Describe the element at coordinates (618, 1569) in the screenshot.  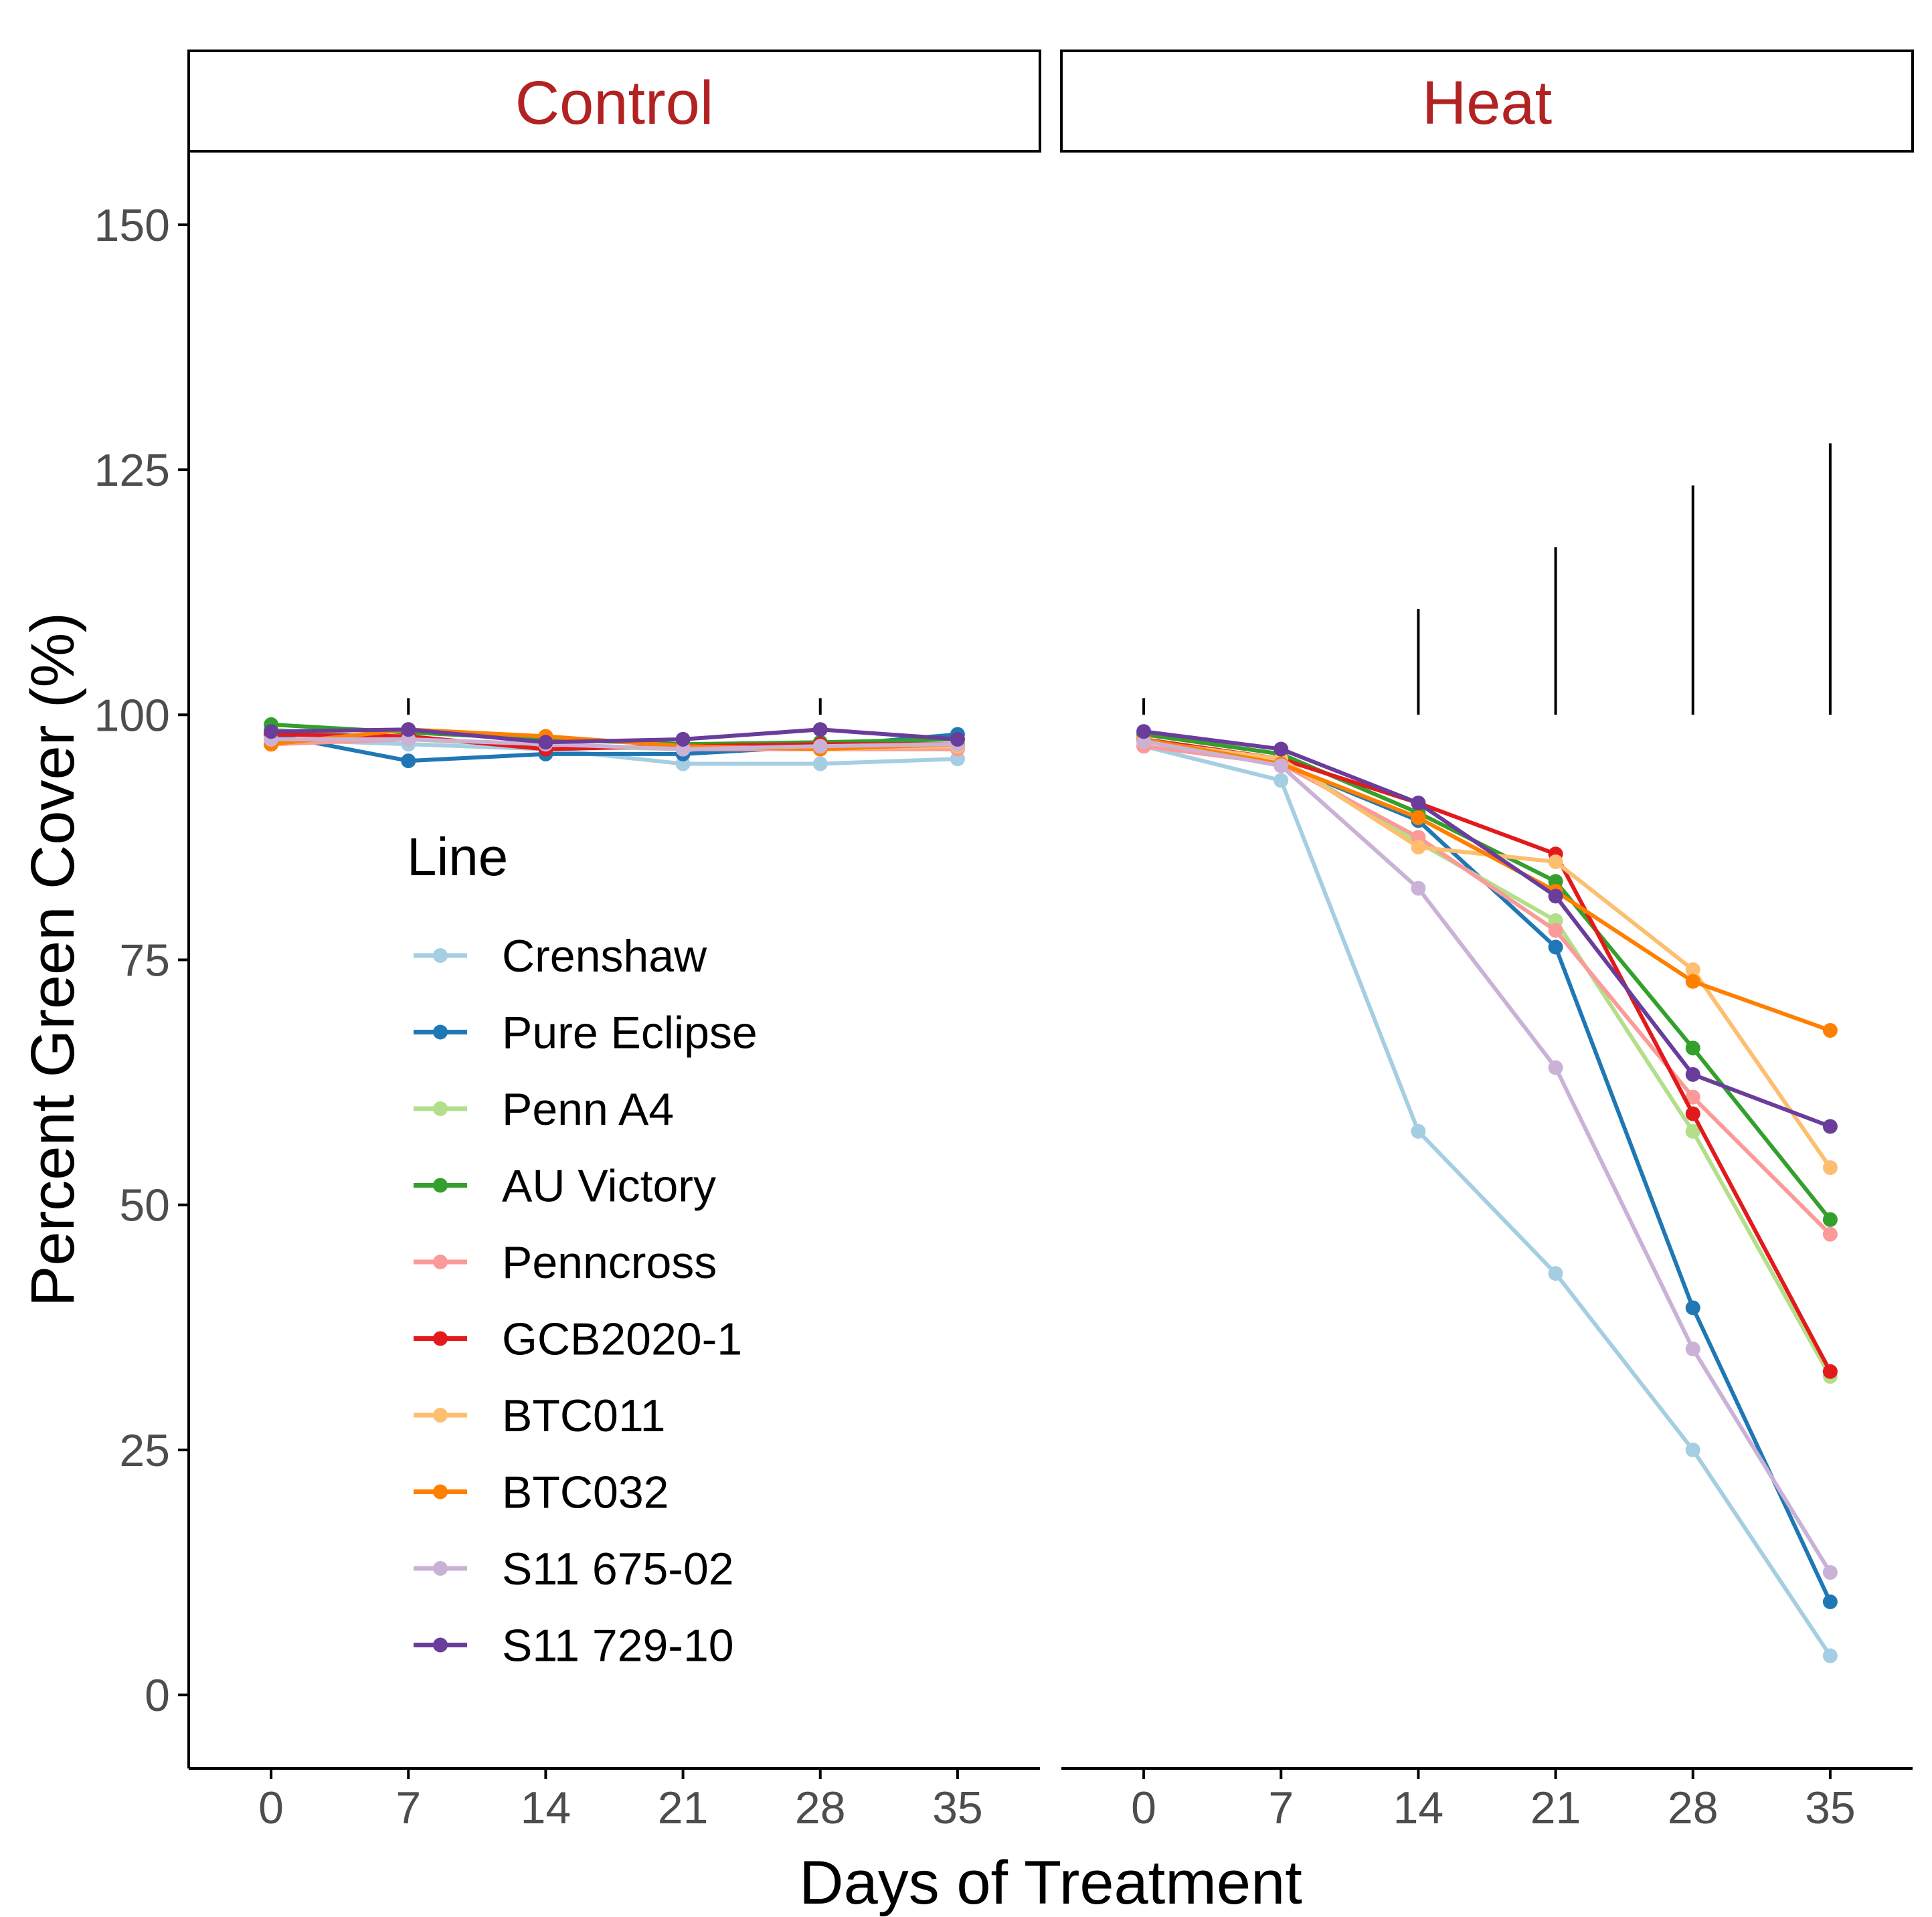
I see `legend-label: S11 675-02` at that location.